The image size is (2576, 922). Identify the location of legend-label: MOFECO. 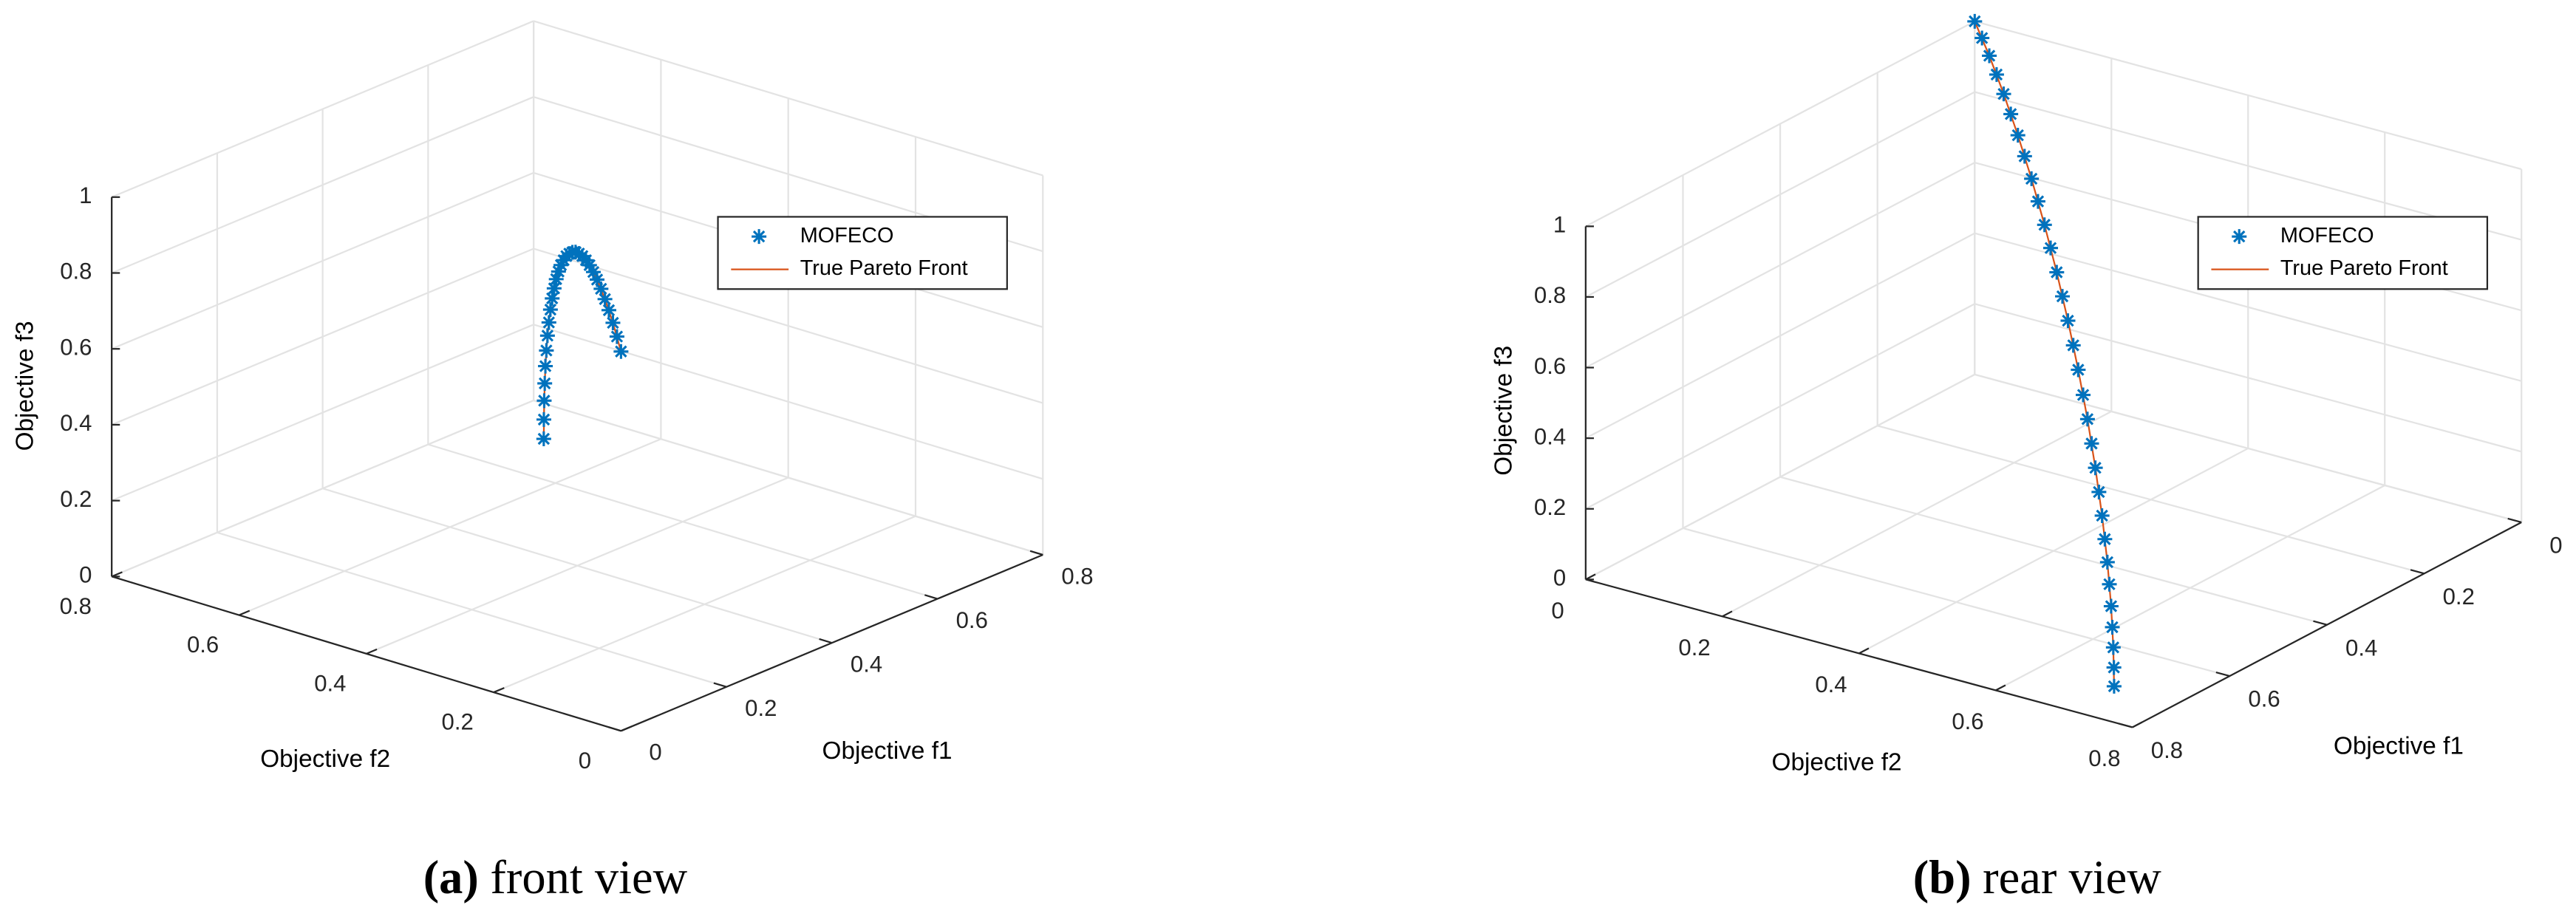
(847, 235).